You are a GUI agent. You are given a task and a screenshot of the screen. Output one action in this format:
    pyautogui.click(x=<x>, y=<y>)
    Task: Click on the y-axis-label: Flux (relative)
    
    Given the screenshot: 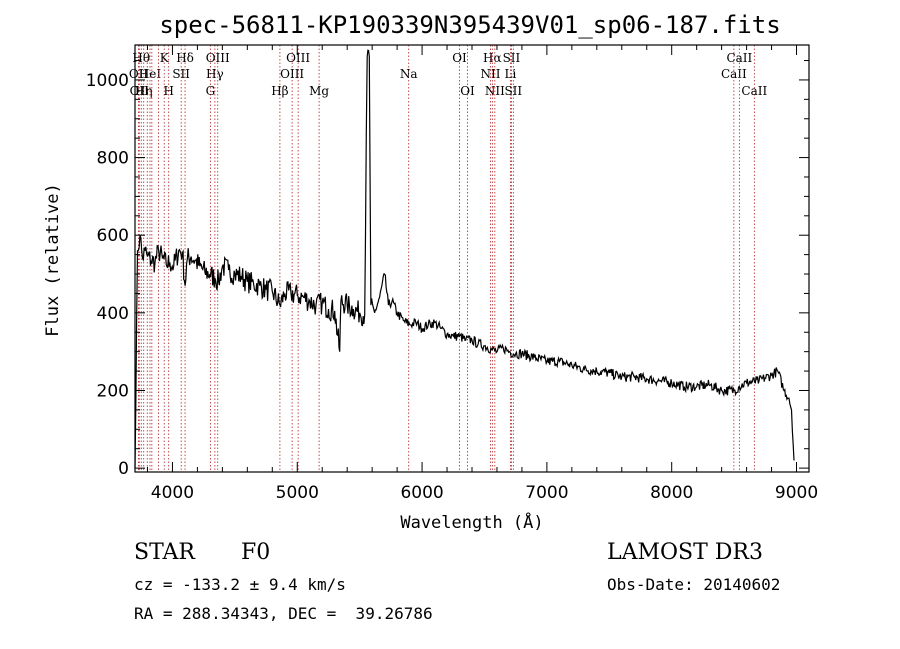 What is the action you would take?
    pyautogui.click(x=53, y=260)
    